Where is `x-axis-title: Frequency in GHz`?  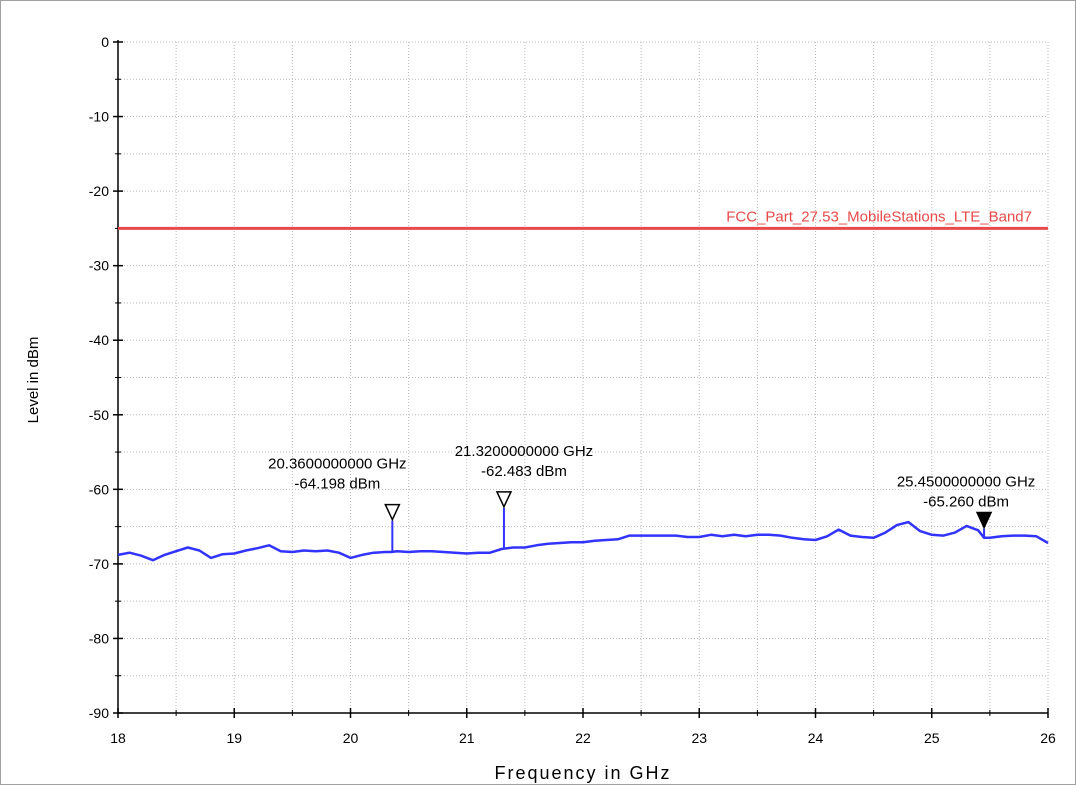
x-axis-title: Frequency in GHz is located at coordinates (582, 773).